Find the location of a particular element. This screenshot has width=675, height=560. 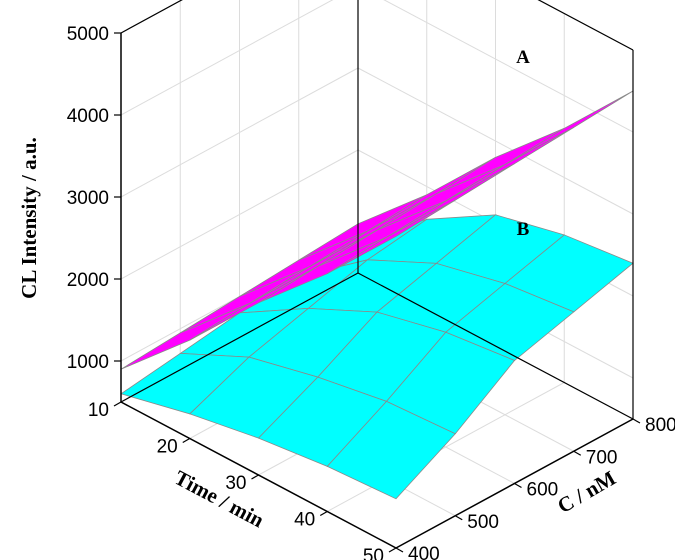

y-tick-label: 600 is located at coordinates (543, 490).